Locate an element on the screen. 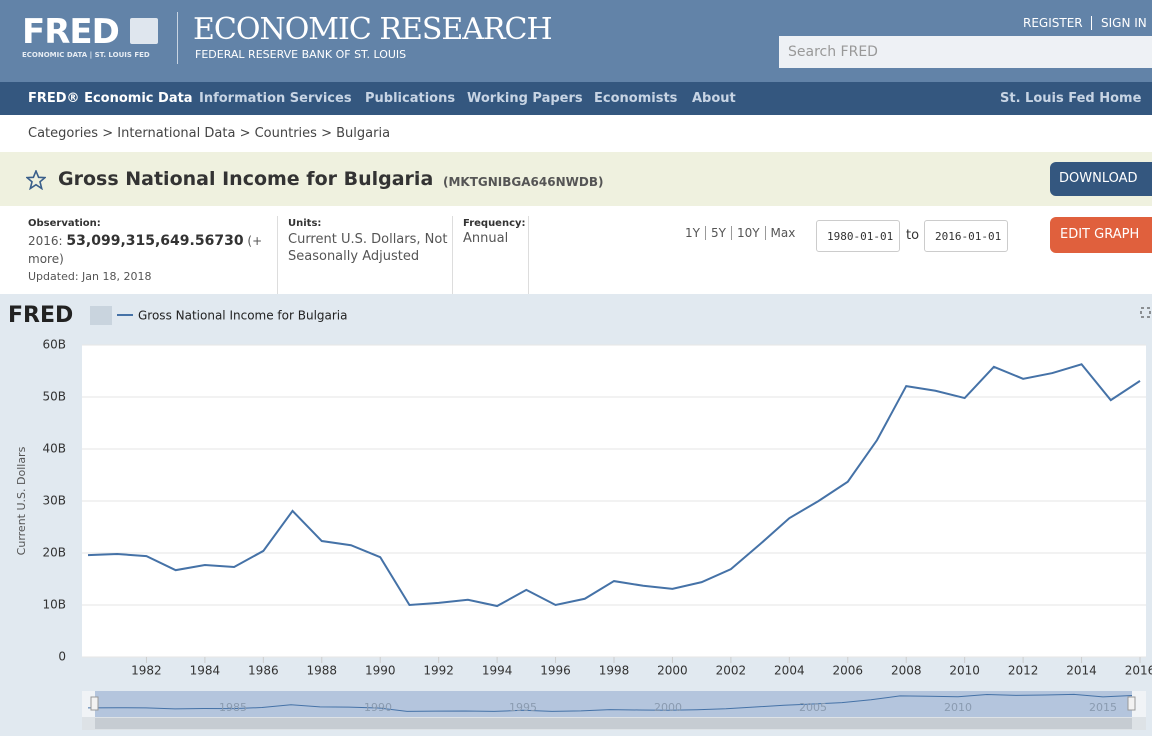  y-tick-label: 40B is located at coordinates (54, 449).